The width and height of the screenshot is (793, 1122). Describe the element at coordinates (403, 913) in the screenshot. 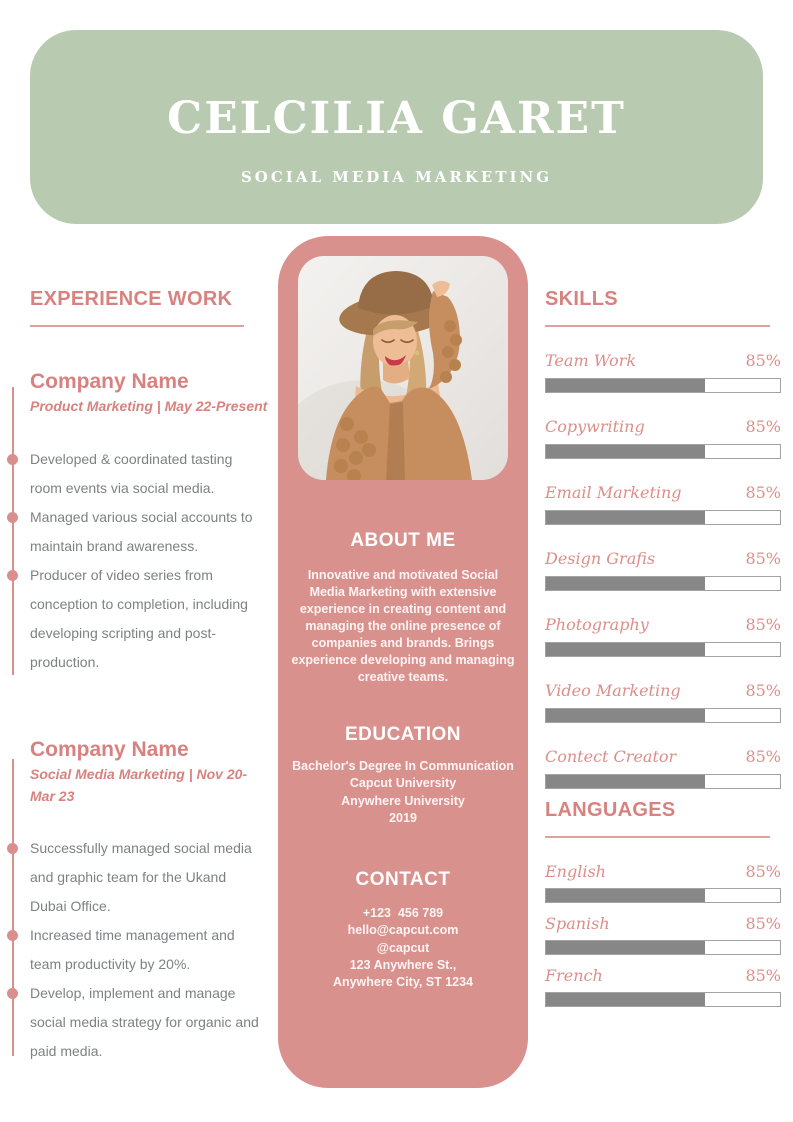

I see `contact-phone: +123 456 789` at that location.